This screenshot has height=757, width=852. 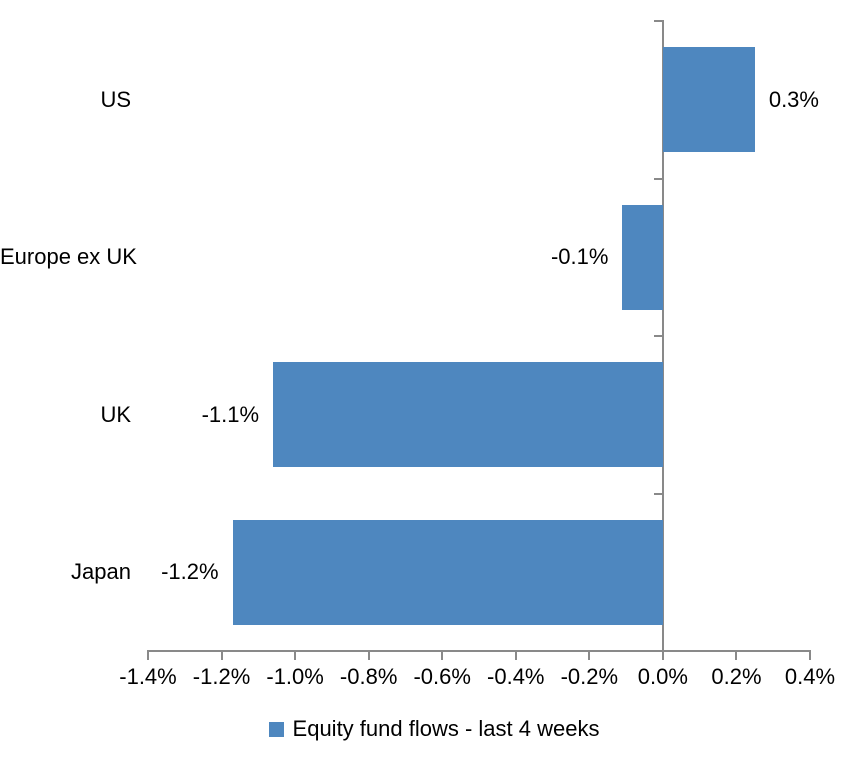 What do you see at coordinates (442, 676) in the screenshot?
I see `x-tick-label: -0.6%` at bounding box center [442, 676].